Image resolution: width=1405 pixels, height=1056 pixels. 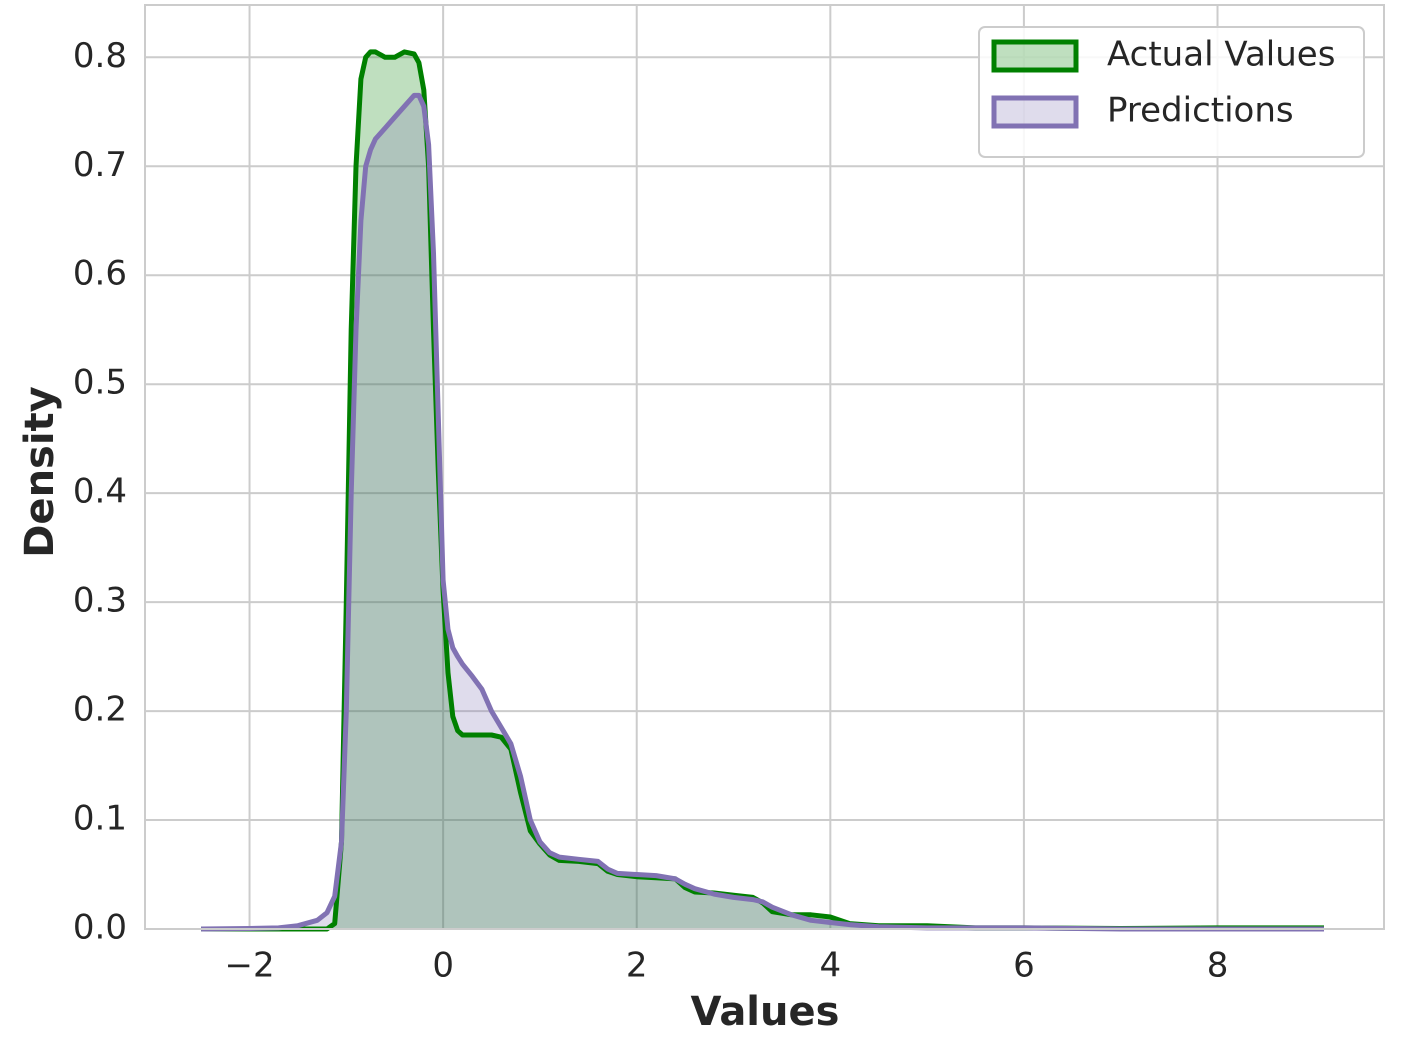 What do you see at coordinates (249, 966) in the screenshot?
I see `x-tick-label: −2` at bounding box center [249, 966].